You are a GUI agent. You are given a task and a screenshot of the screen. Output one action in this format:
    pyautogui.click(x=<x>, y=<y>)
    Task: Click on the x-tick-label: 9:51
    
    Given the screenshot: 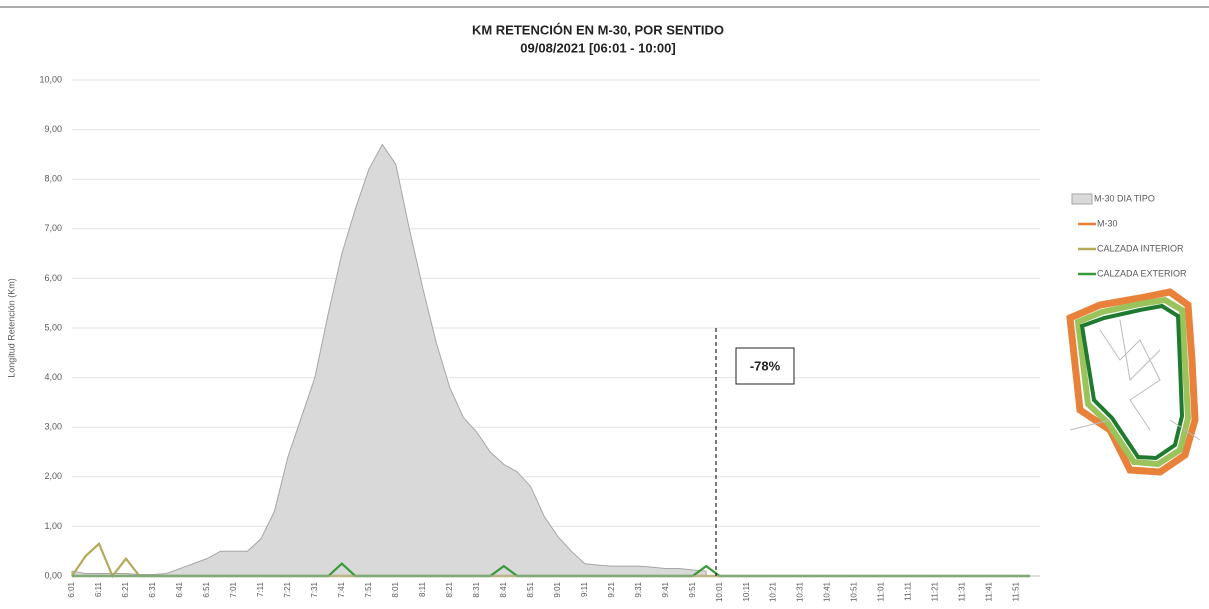 What is the action you would take?
    pyautogui.click(x=692, y=589)
    